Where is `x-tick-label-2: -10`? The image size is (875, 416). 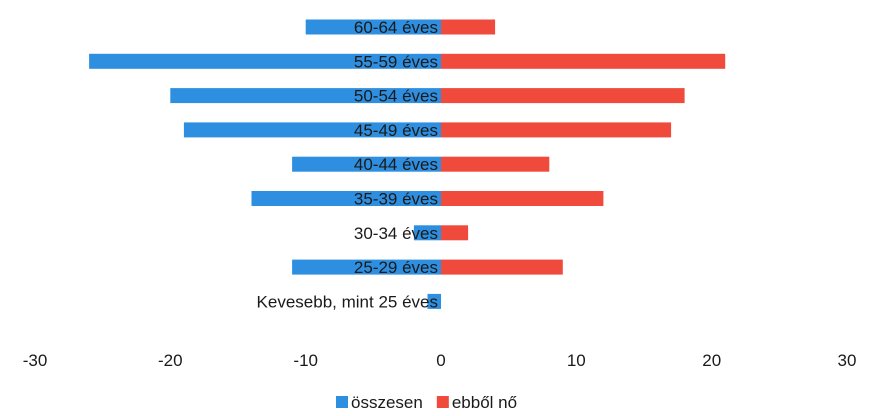 x-tick-label-2: -10 is located at coordinates (305, 360).